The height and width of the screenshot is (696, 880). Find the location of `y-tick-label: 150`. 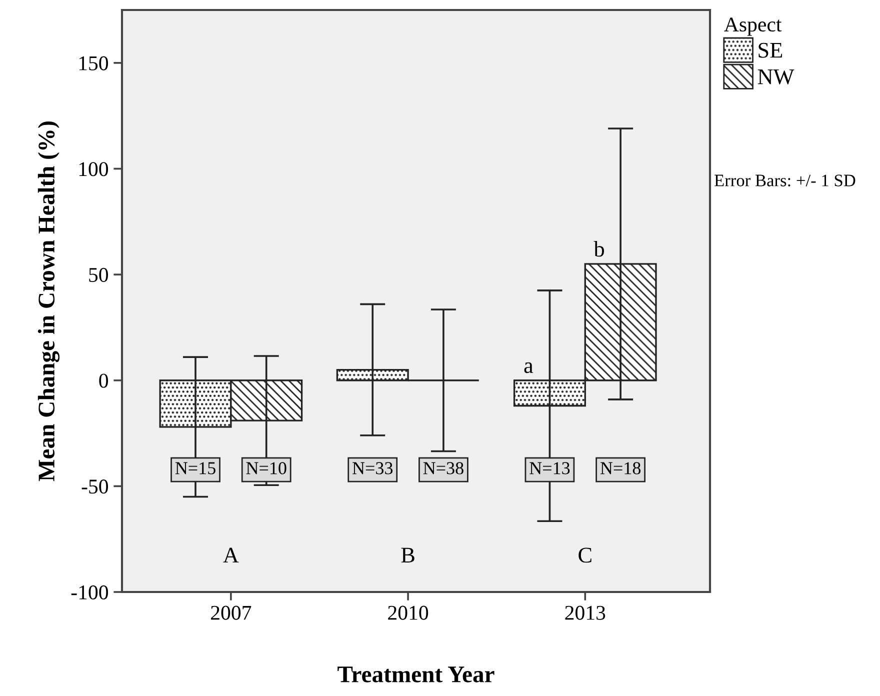

y-tick-label: 150 is located at coordinates (93, 63).